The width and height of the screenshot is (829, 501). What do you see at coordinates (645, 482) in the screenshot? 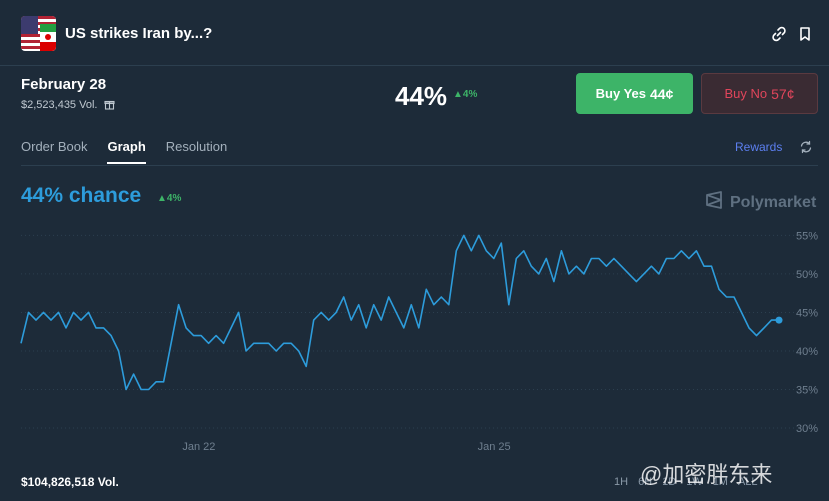
I see `range-6h: 6H` at bounding box center [645, 482].